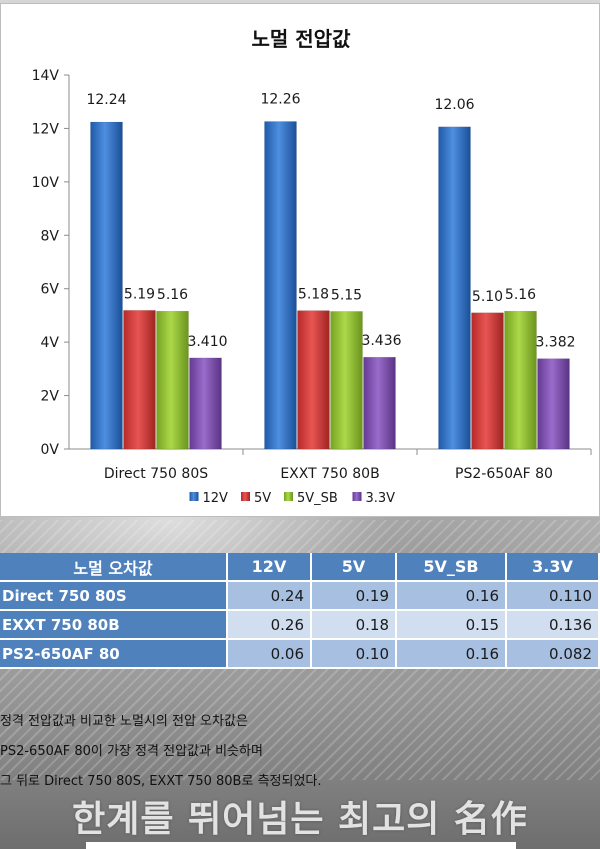  I want to click on table-cell: 0.082, so click(553, 654).